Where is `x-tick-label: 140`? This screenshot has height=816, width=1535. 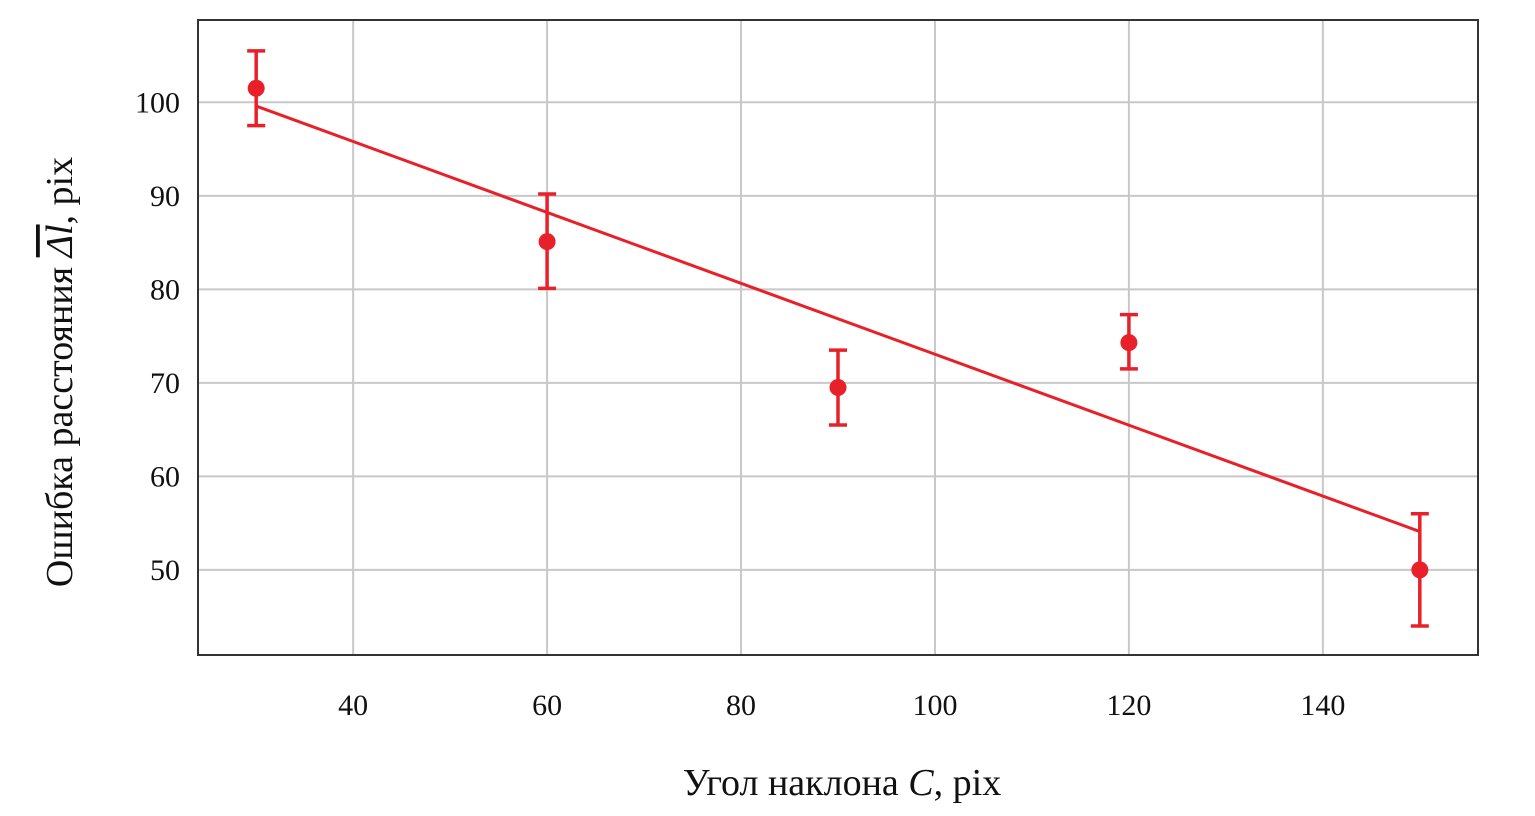 x-tick-label: 140 is located at coordinates (1322, 705).